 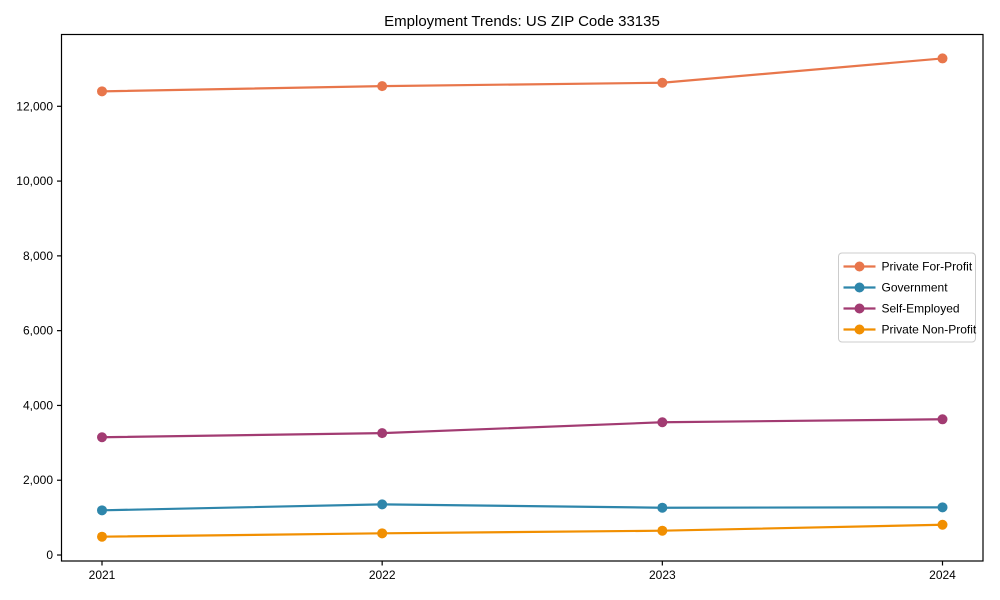 What do you see at coordinates (49, 555) in the screenshot?
I see `y-tick-label: 0` at bounding box center [49, 555].